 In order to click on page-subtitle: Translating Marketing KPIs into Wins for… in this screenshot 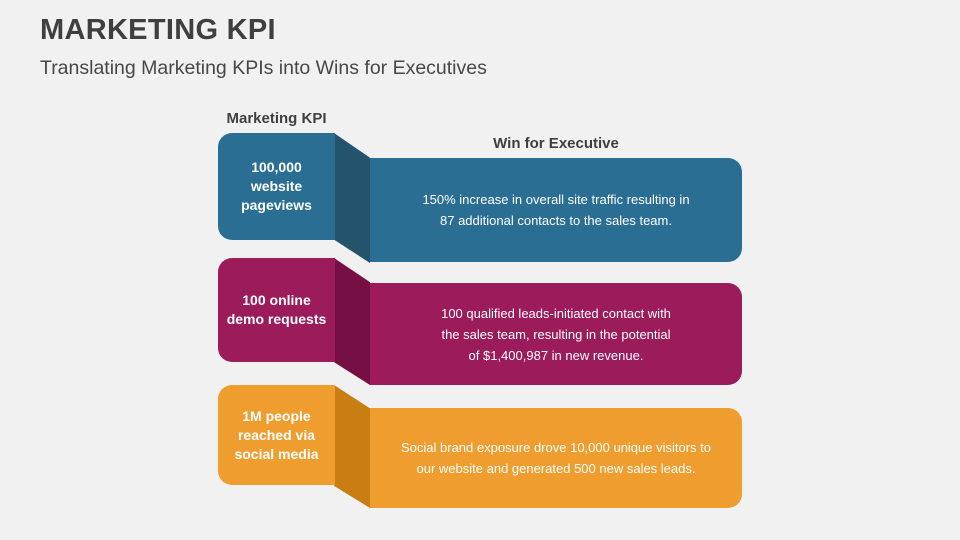, I will do `click(263, 68)`.